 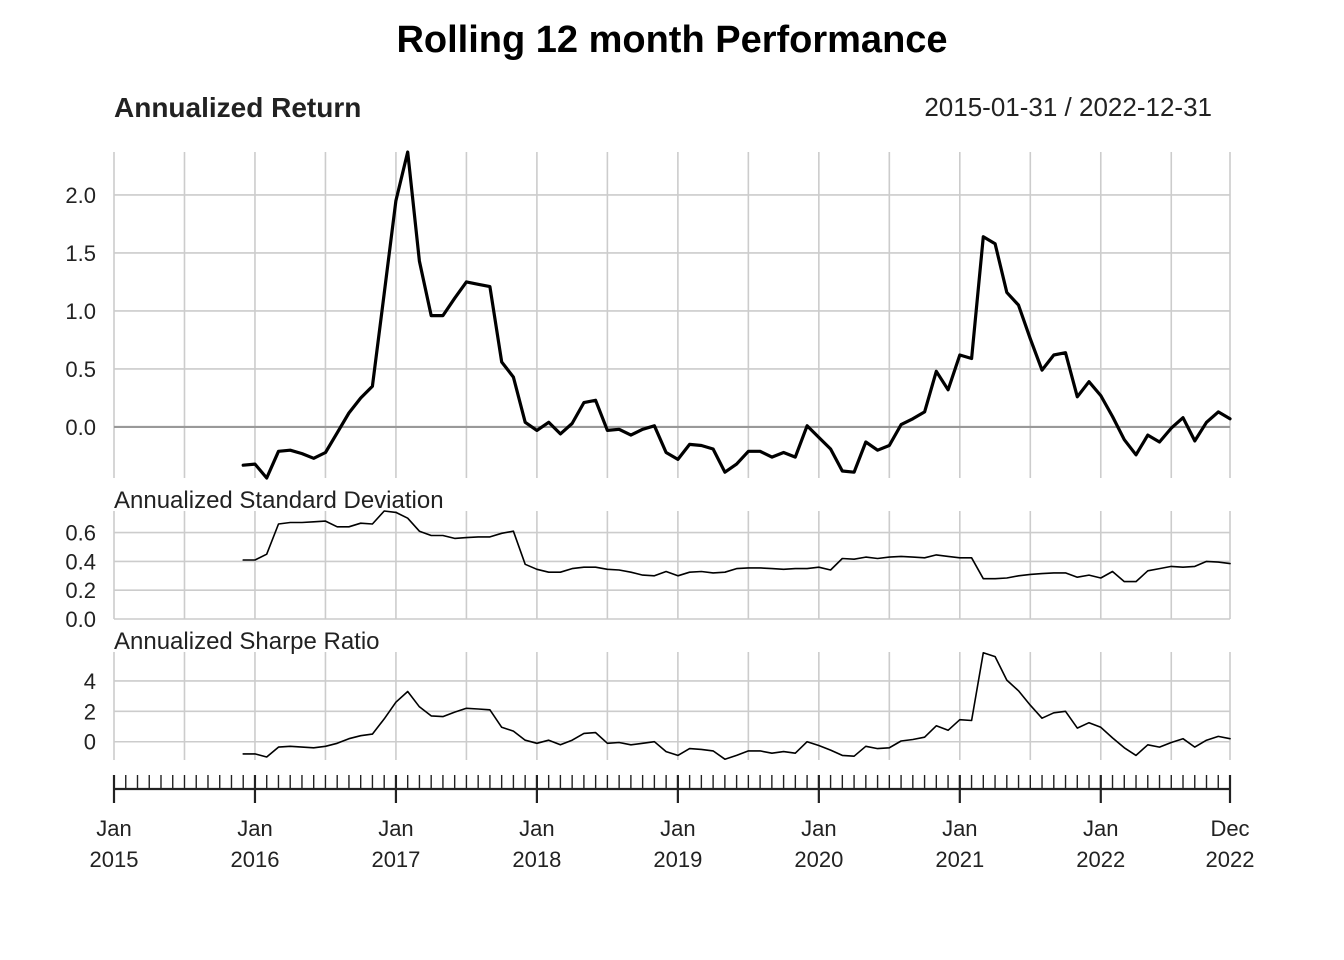 What do you see at coordinates (536, 859) in the screenshot?
I see `x-tick-label-year: 2018` at bounding box center [536, 859].